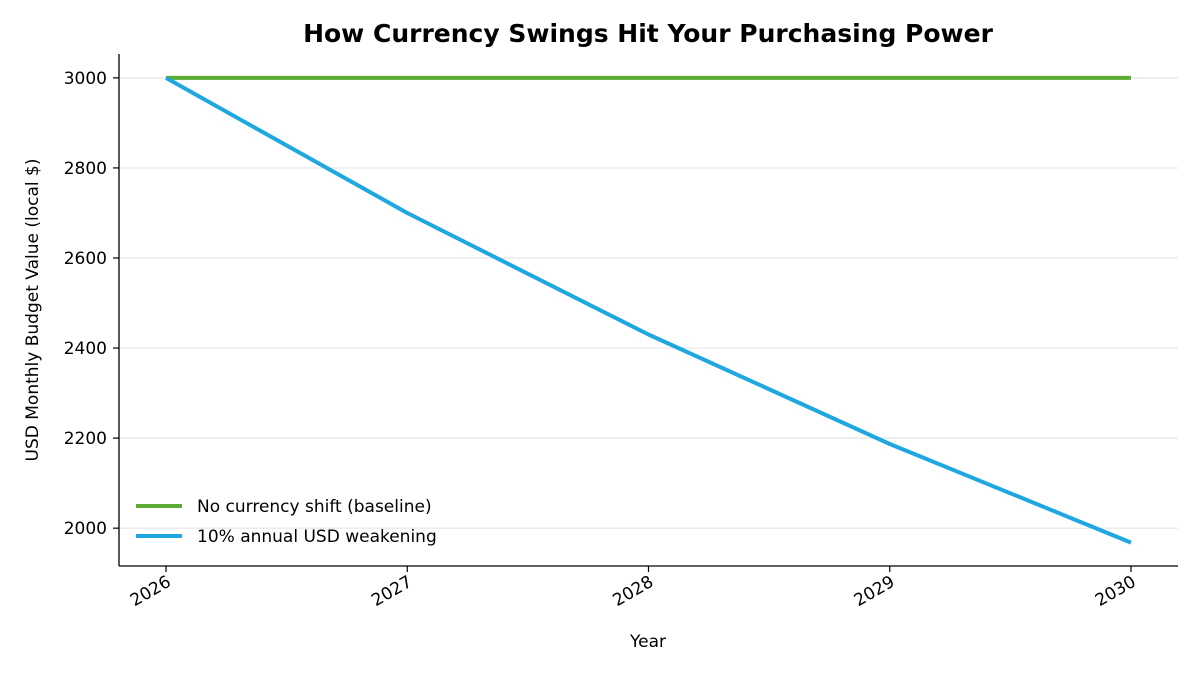 Image resolution: width=1200 pixels, height=675 pixels. Describe the element at coordinates (85, 349) in the screenshot. I see `y-tick-label: 2400` at that location.